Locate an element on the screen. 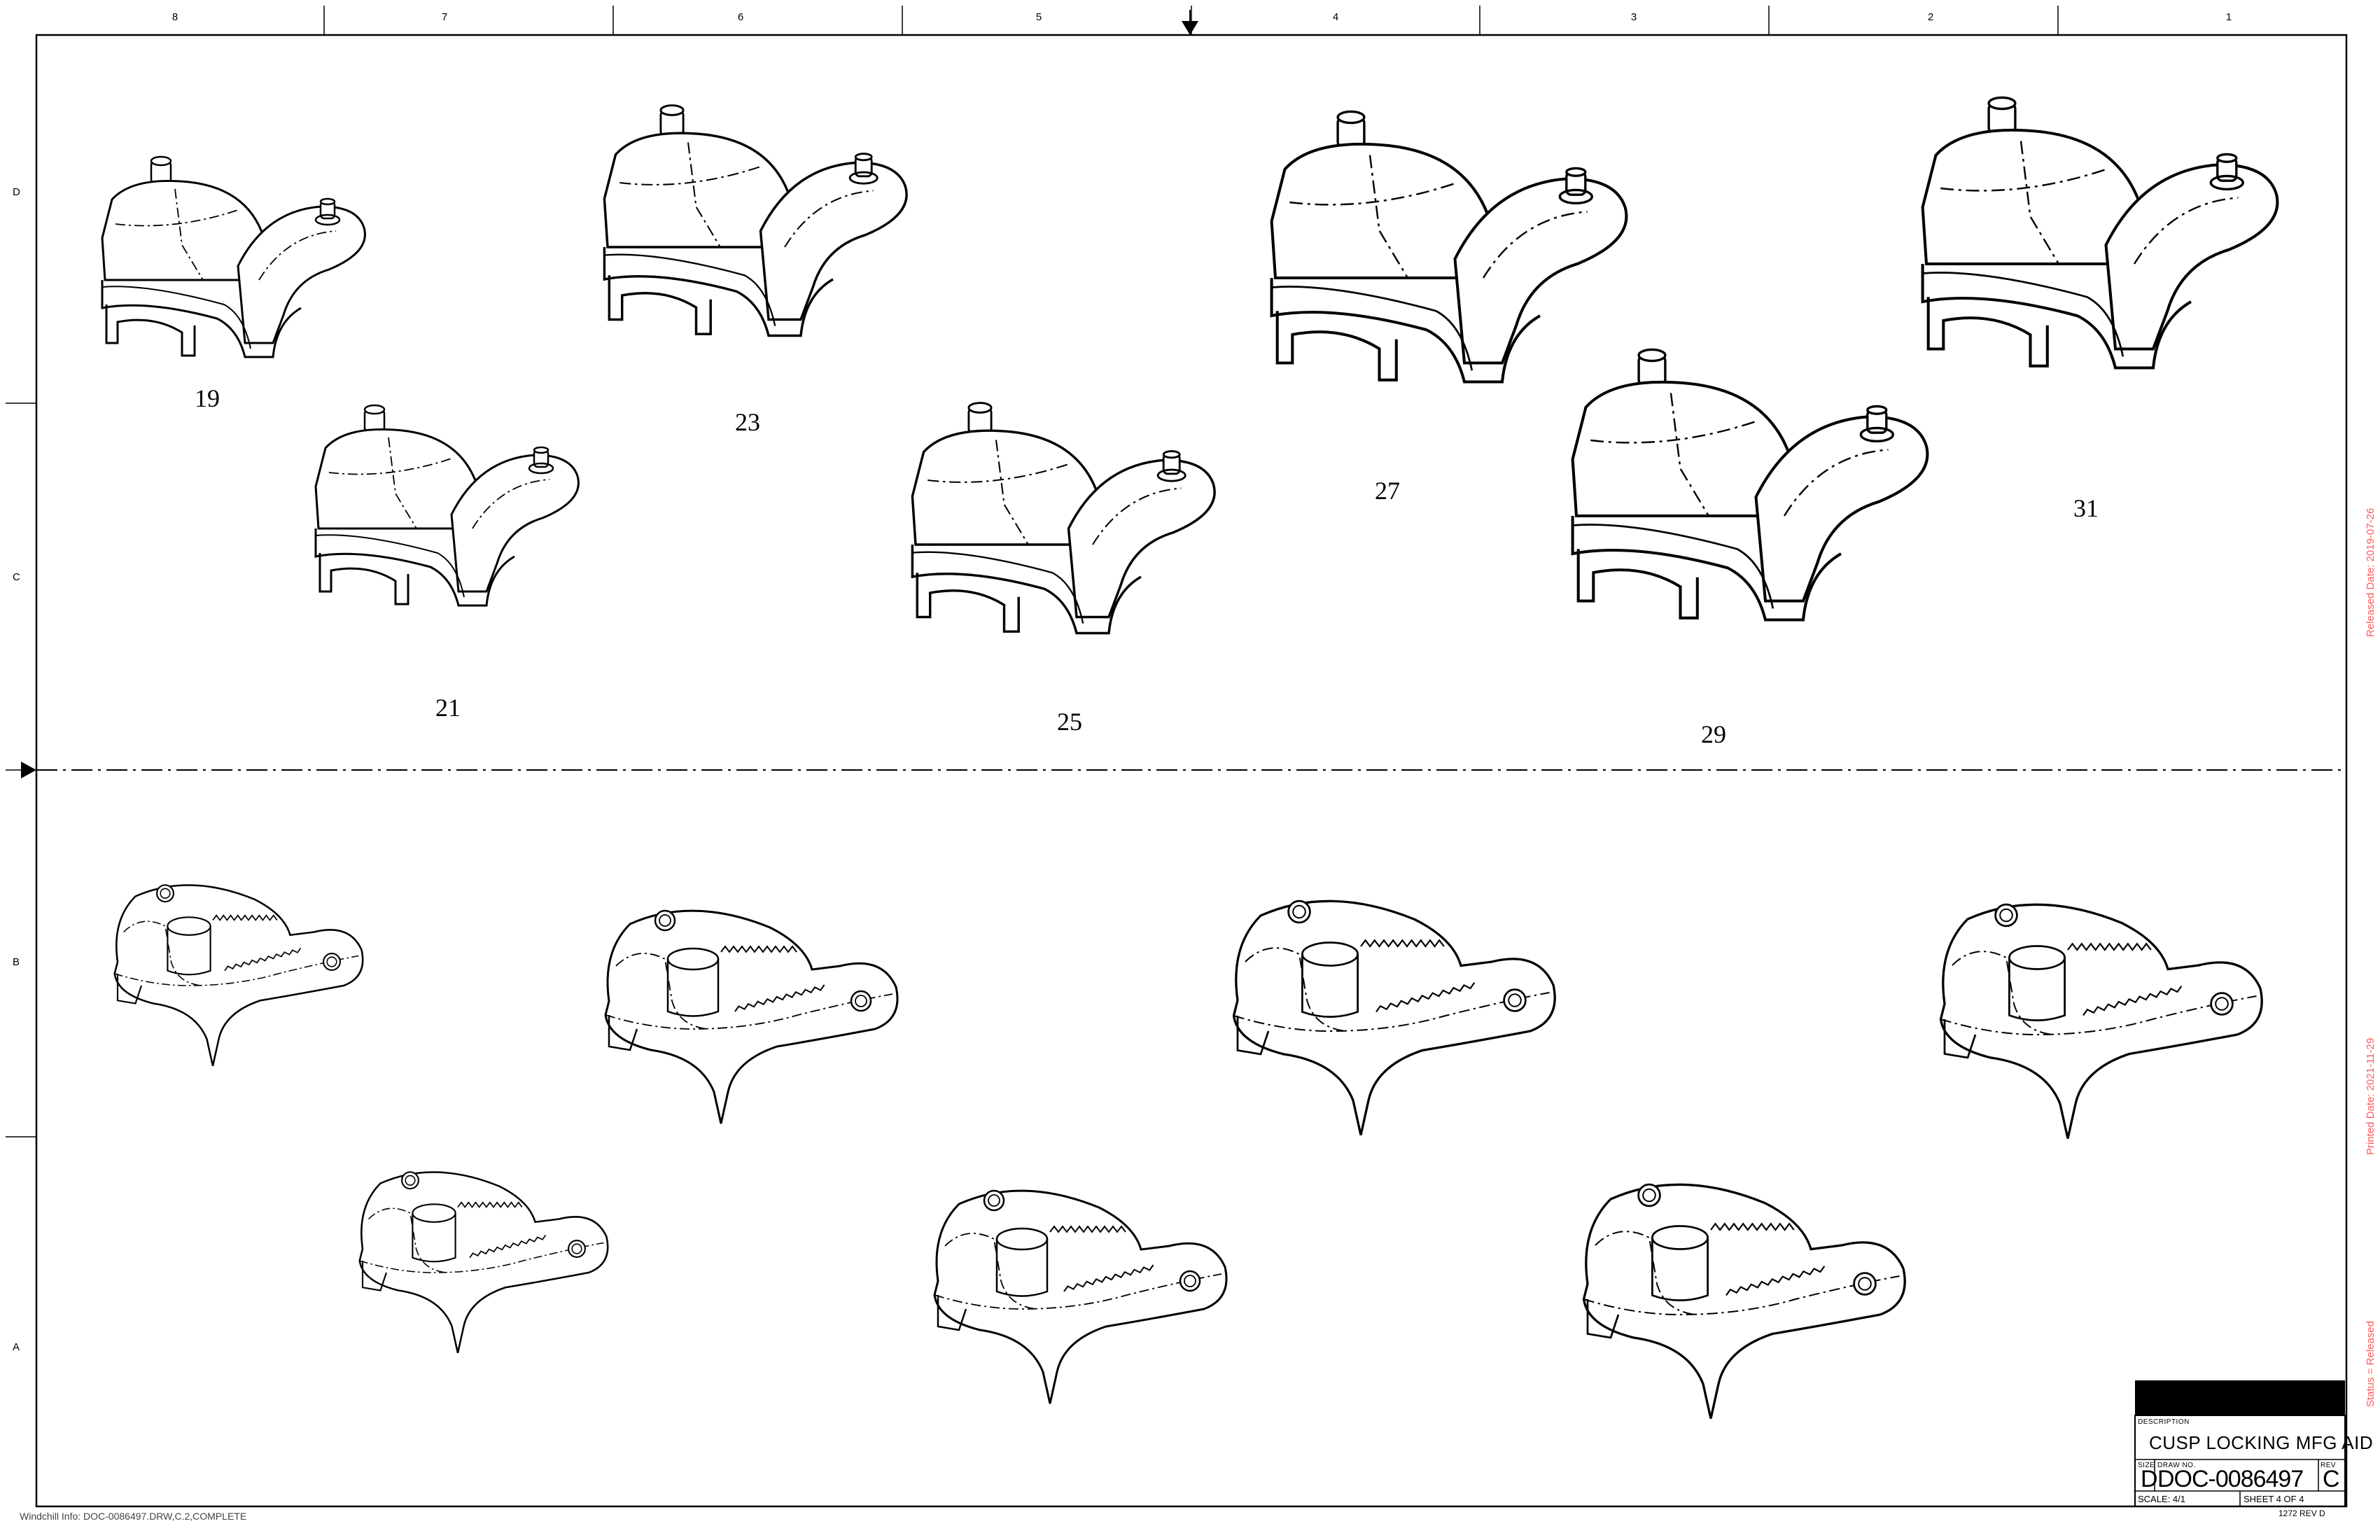  title-block-frame is located at coordinates (2240, 1443).